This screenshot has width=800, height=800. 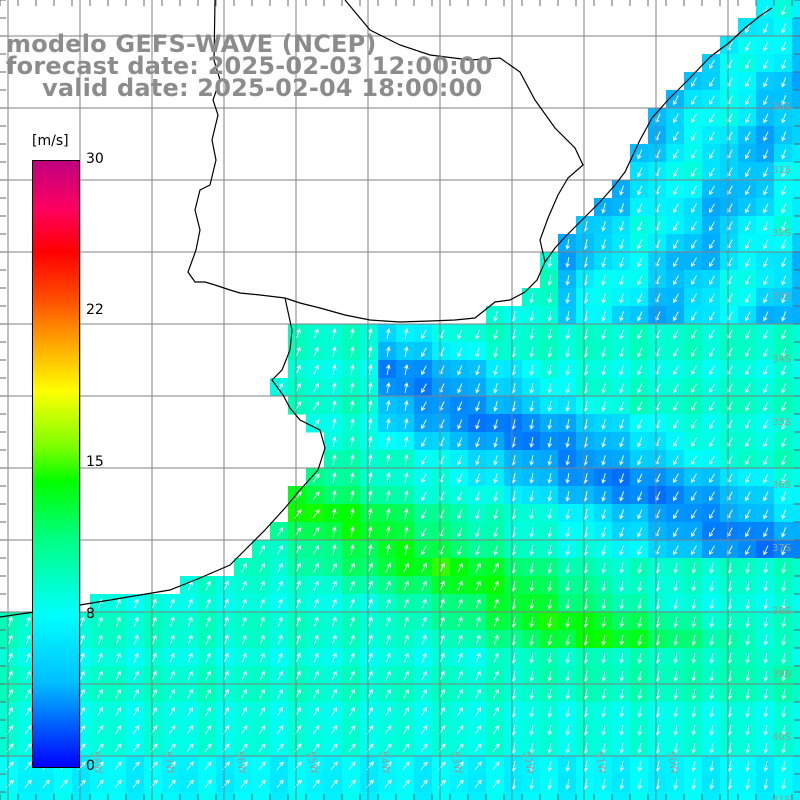 What do you see at coordinates (50, 141) in the screenshot?
I see `colorbar-unit: [m/s]` at bounding box center [50, 141].